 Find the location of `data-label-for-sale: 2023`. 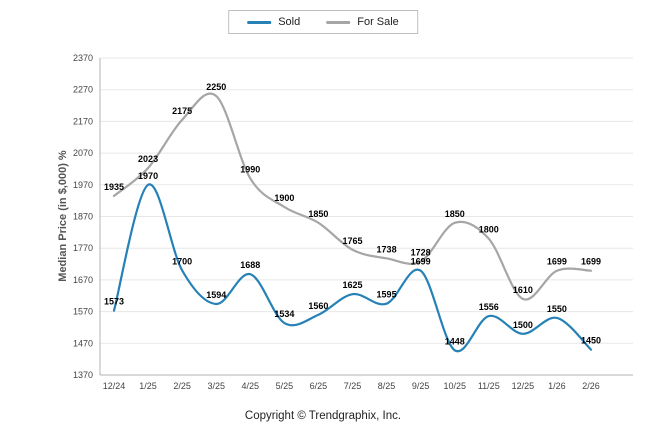

data-label-for-sale: 2023 is located at coordinates (148, 159).